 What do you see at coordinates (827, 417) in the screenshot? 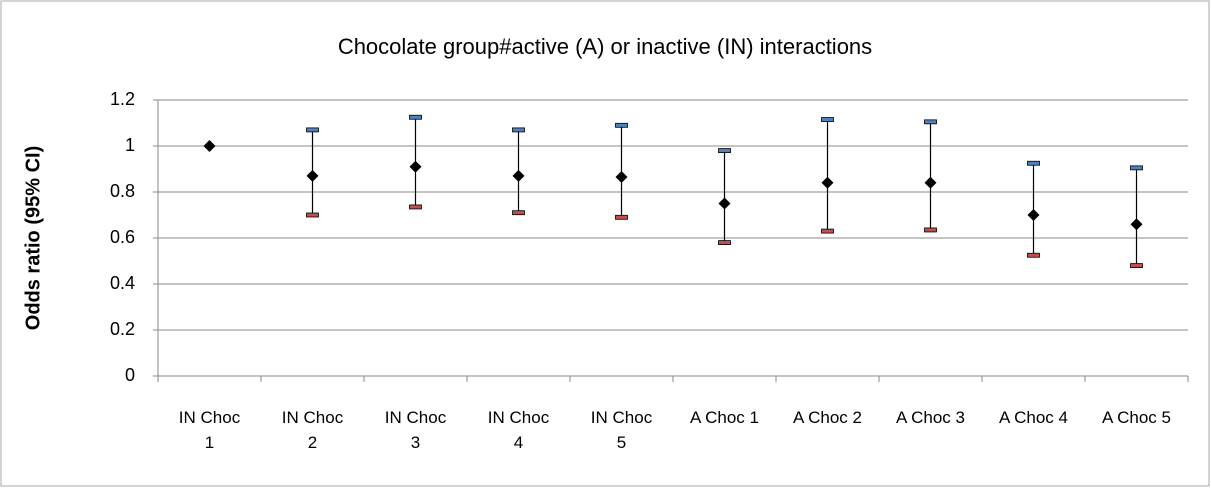
I see `x-tick-label: A Choc 2` at bounding box center [827, 417].